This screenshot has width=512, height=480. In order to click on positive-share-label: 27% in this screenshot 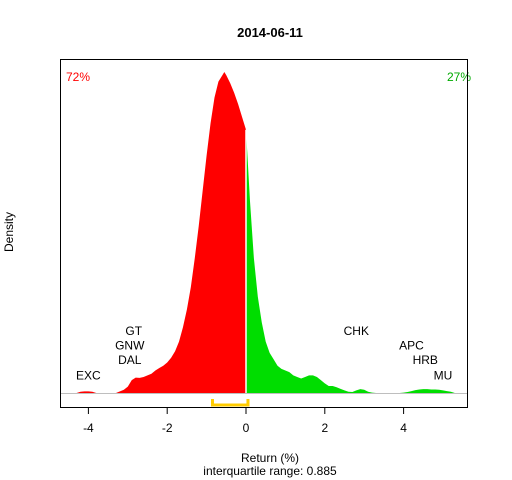, I will do `click(459, 77)`.